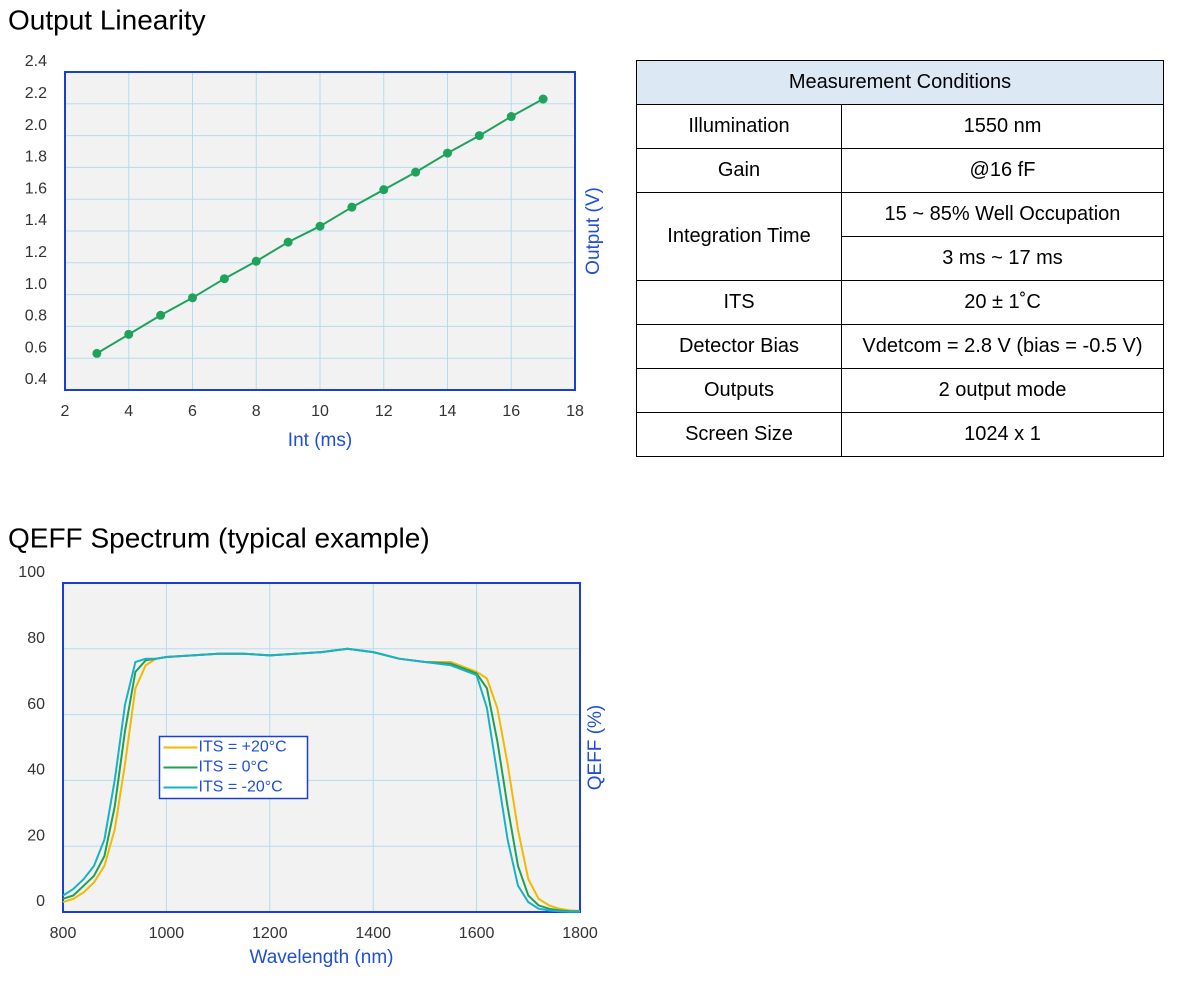 This screenshot has height=987, width=1178. I want to click on x-tick-label: 6, so click(192, 411).